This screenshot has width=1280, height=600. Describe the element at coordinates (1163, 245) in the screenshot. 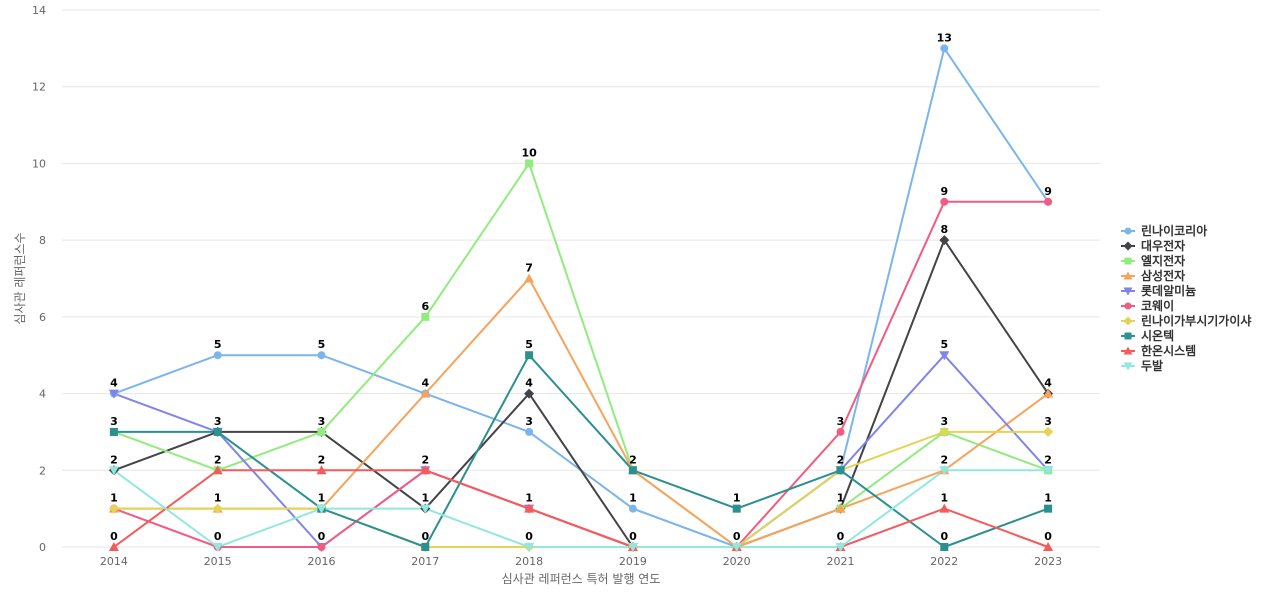

I see `legend-label: 대우전자` at that location.